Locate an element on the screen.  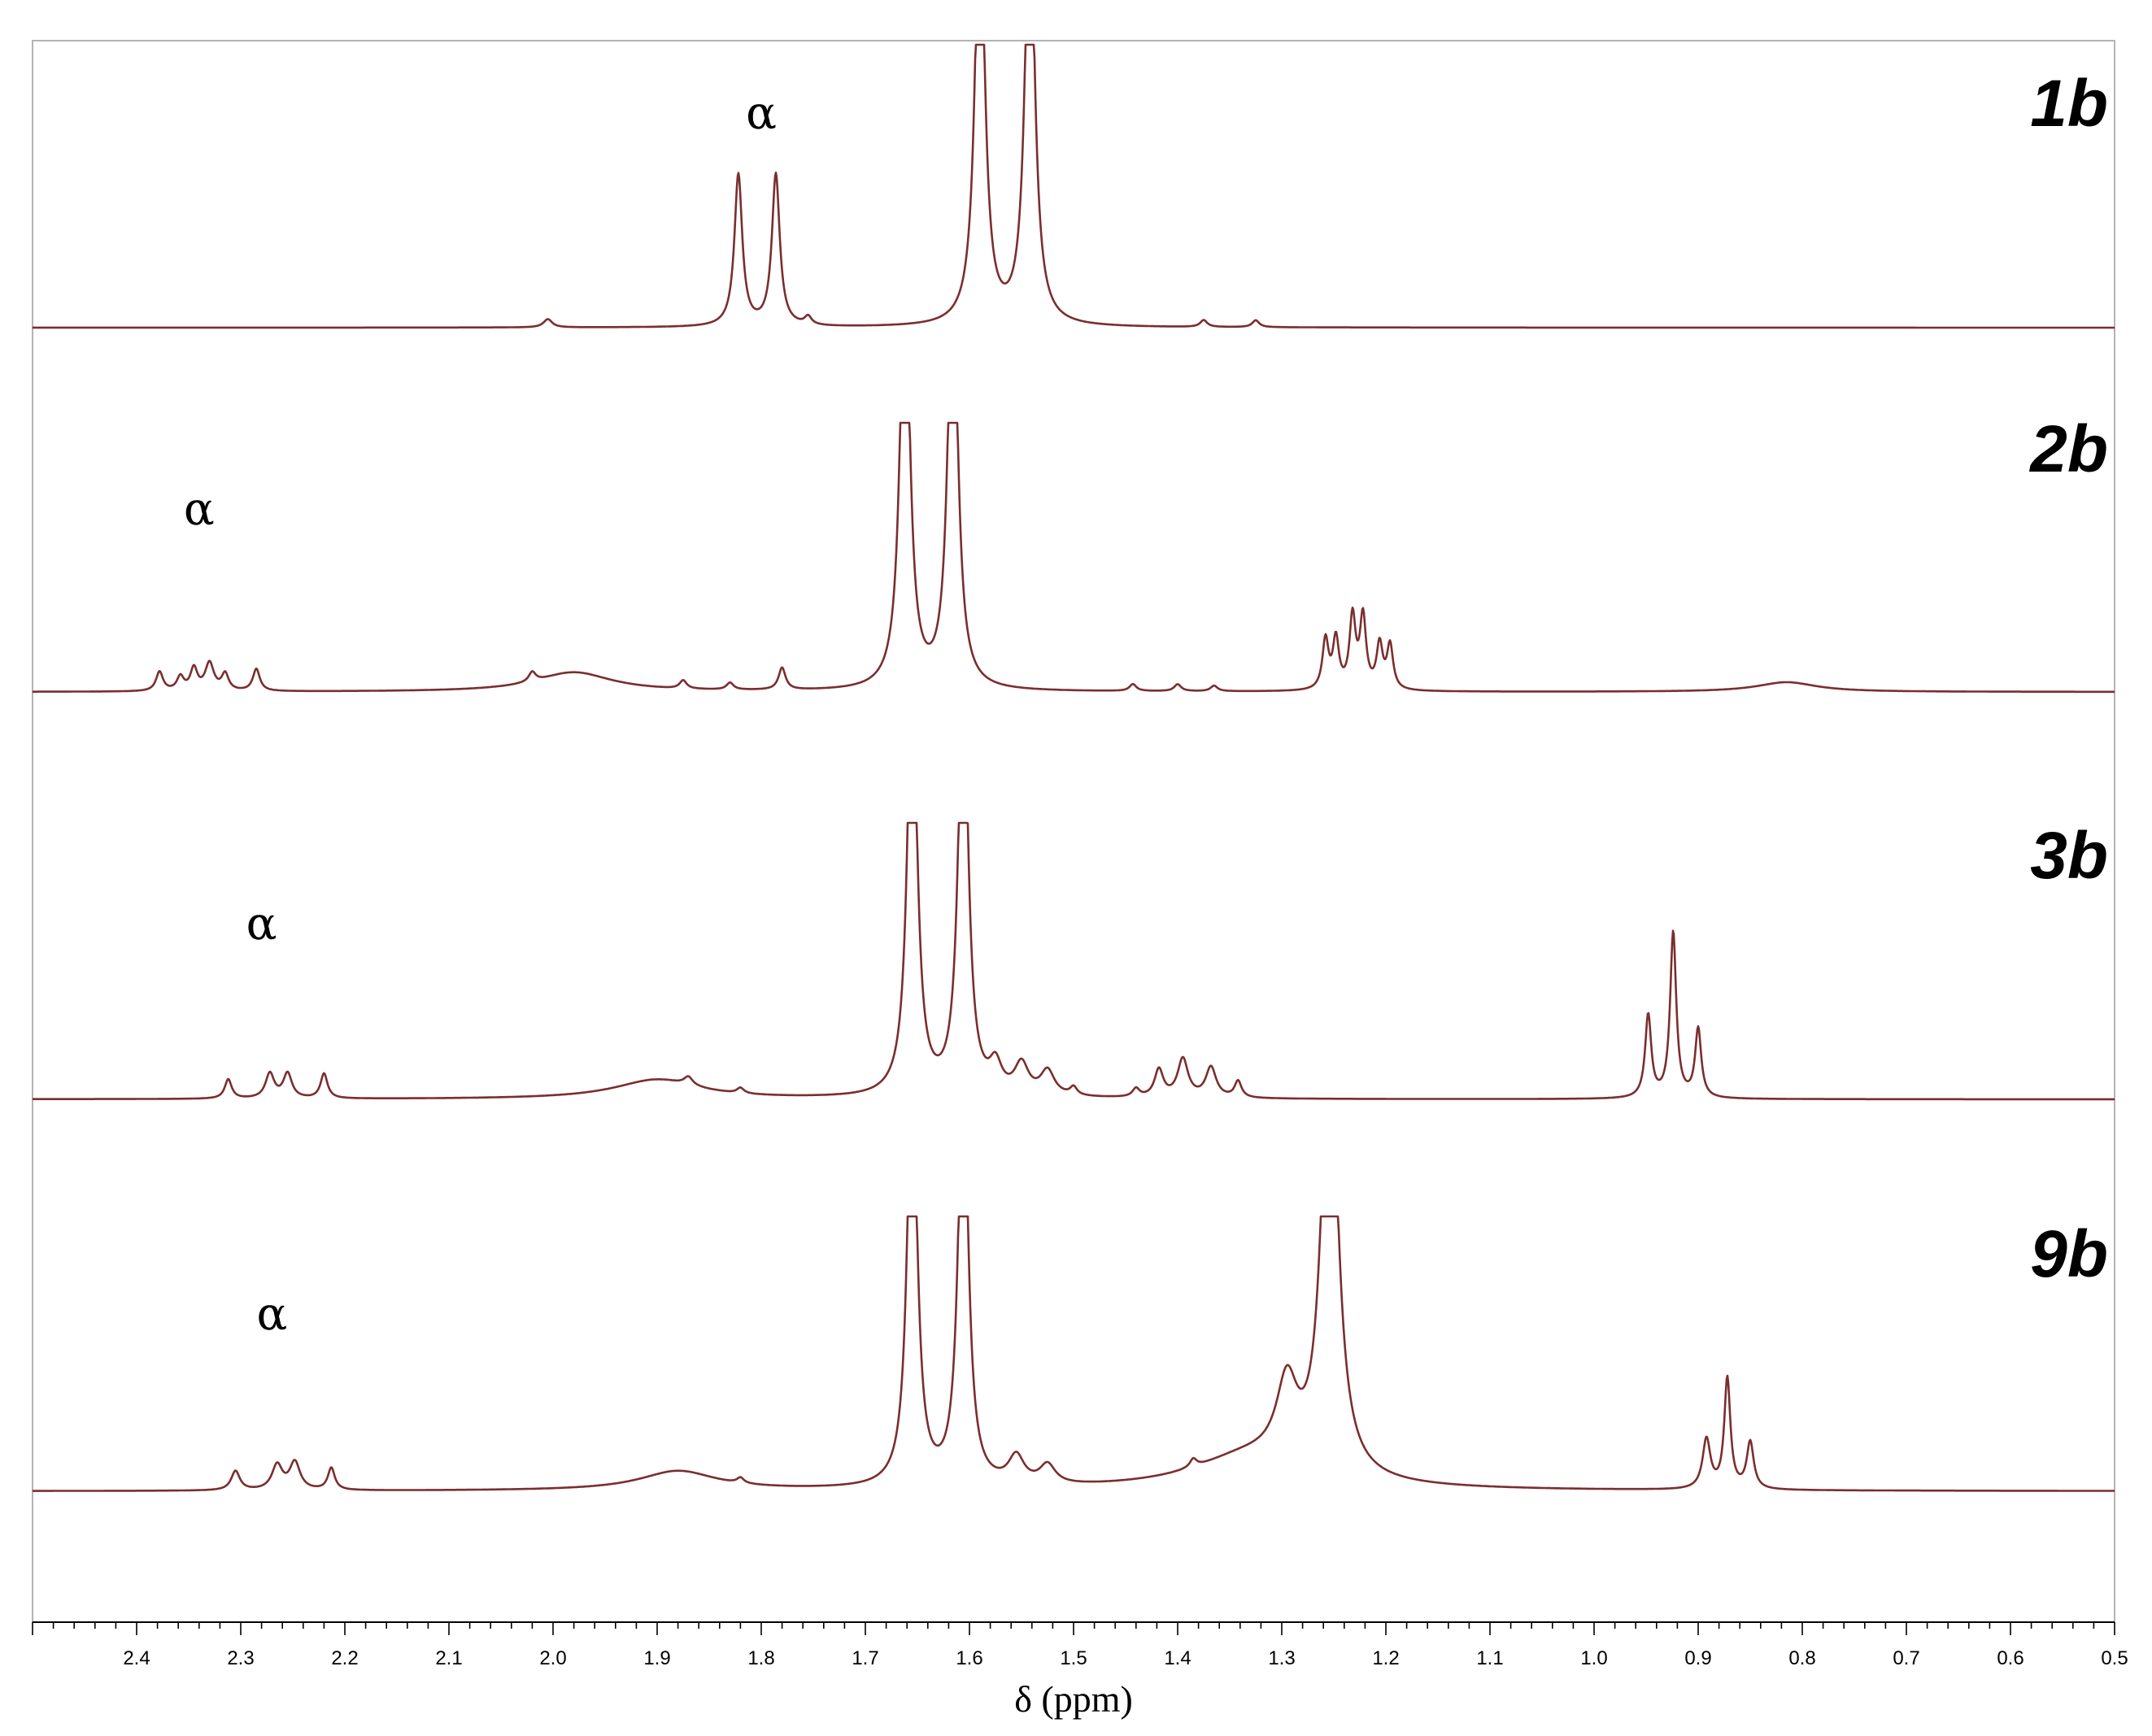
x-tick-label: 1.1 is located at coordinates (1489, 1658).